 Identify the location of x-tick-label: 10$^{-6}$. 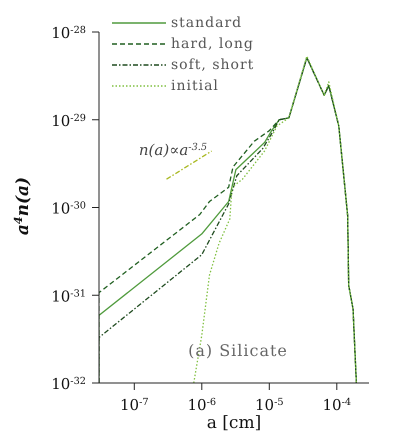
(201, 405).